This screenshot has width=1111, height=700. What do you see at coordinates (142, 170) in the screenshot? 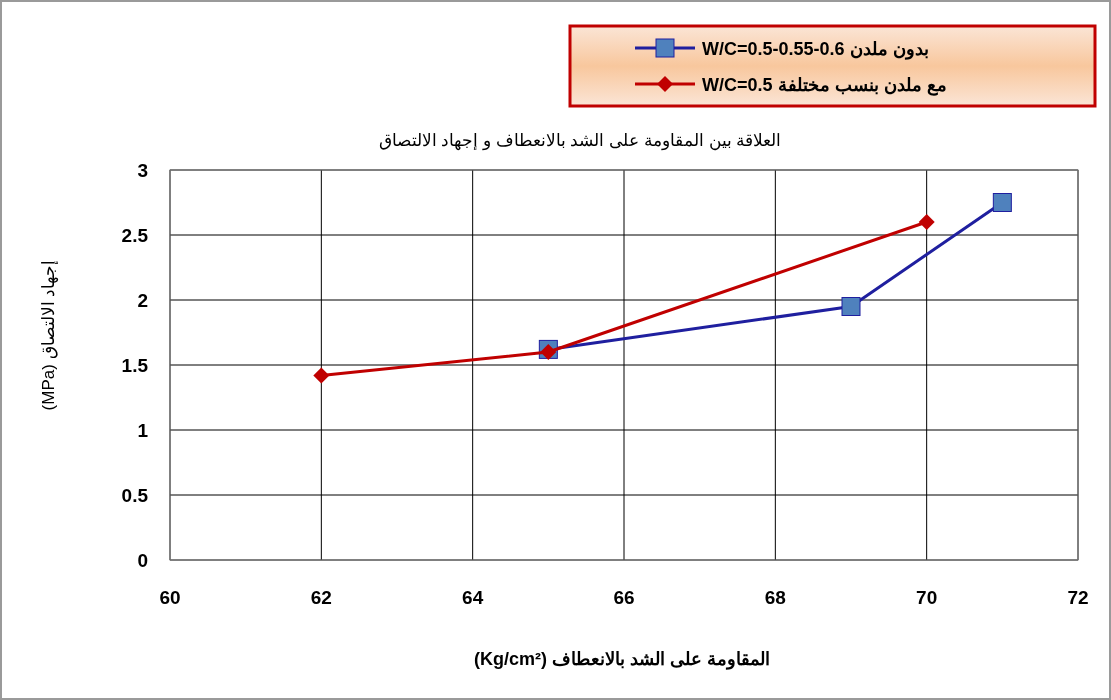
I see `y-tick-label: 3` at bounding box center [142, 170].